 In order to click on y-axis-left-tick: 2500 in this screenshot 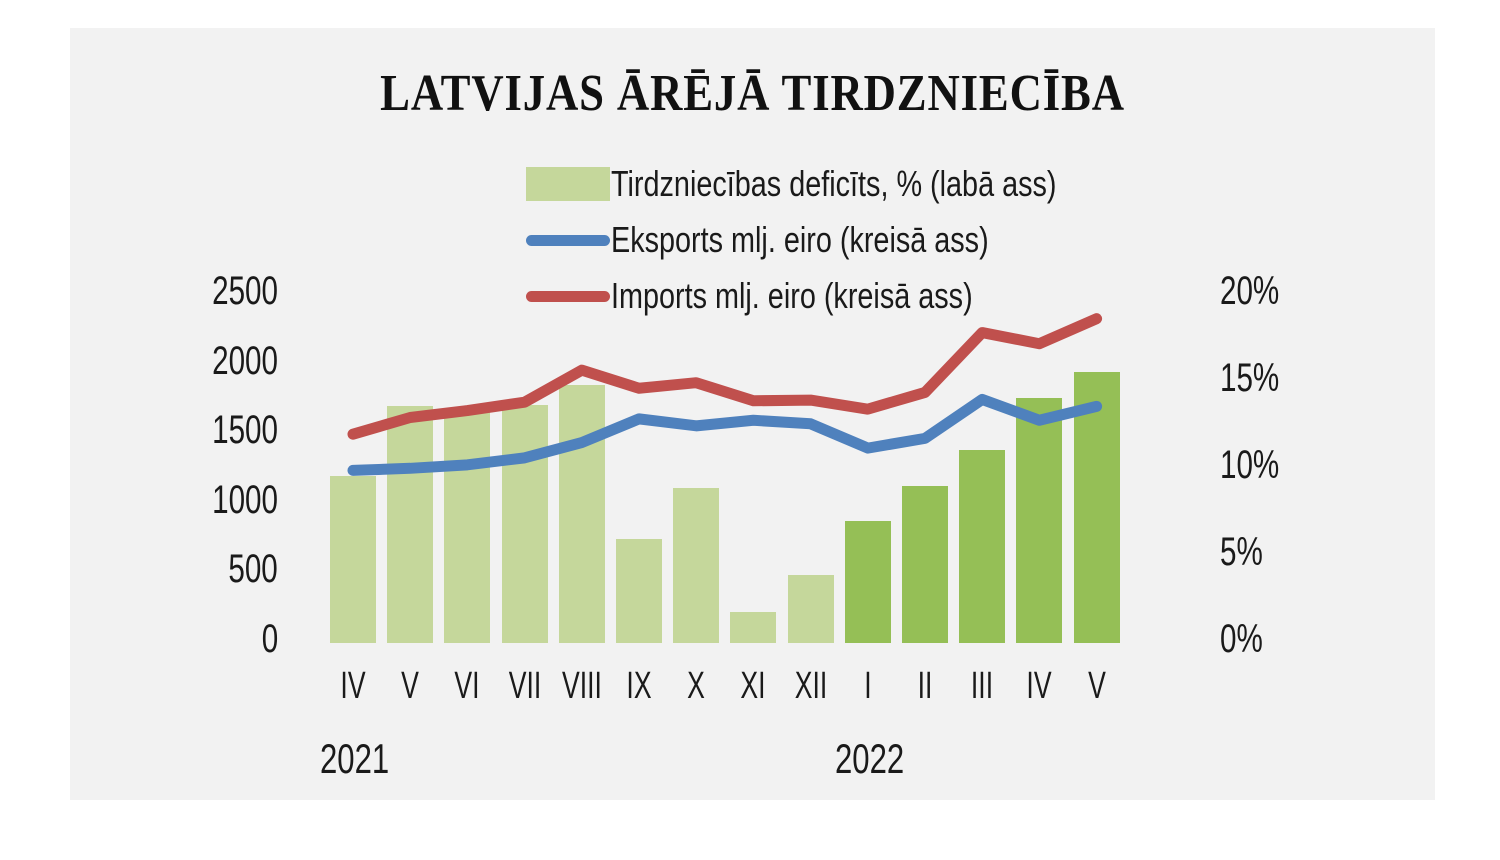, I will do `click(245, 291)`.